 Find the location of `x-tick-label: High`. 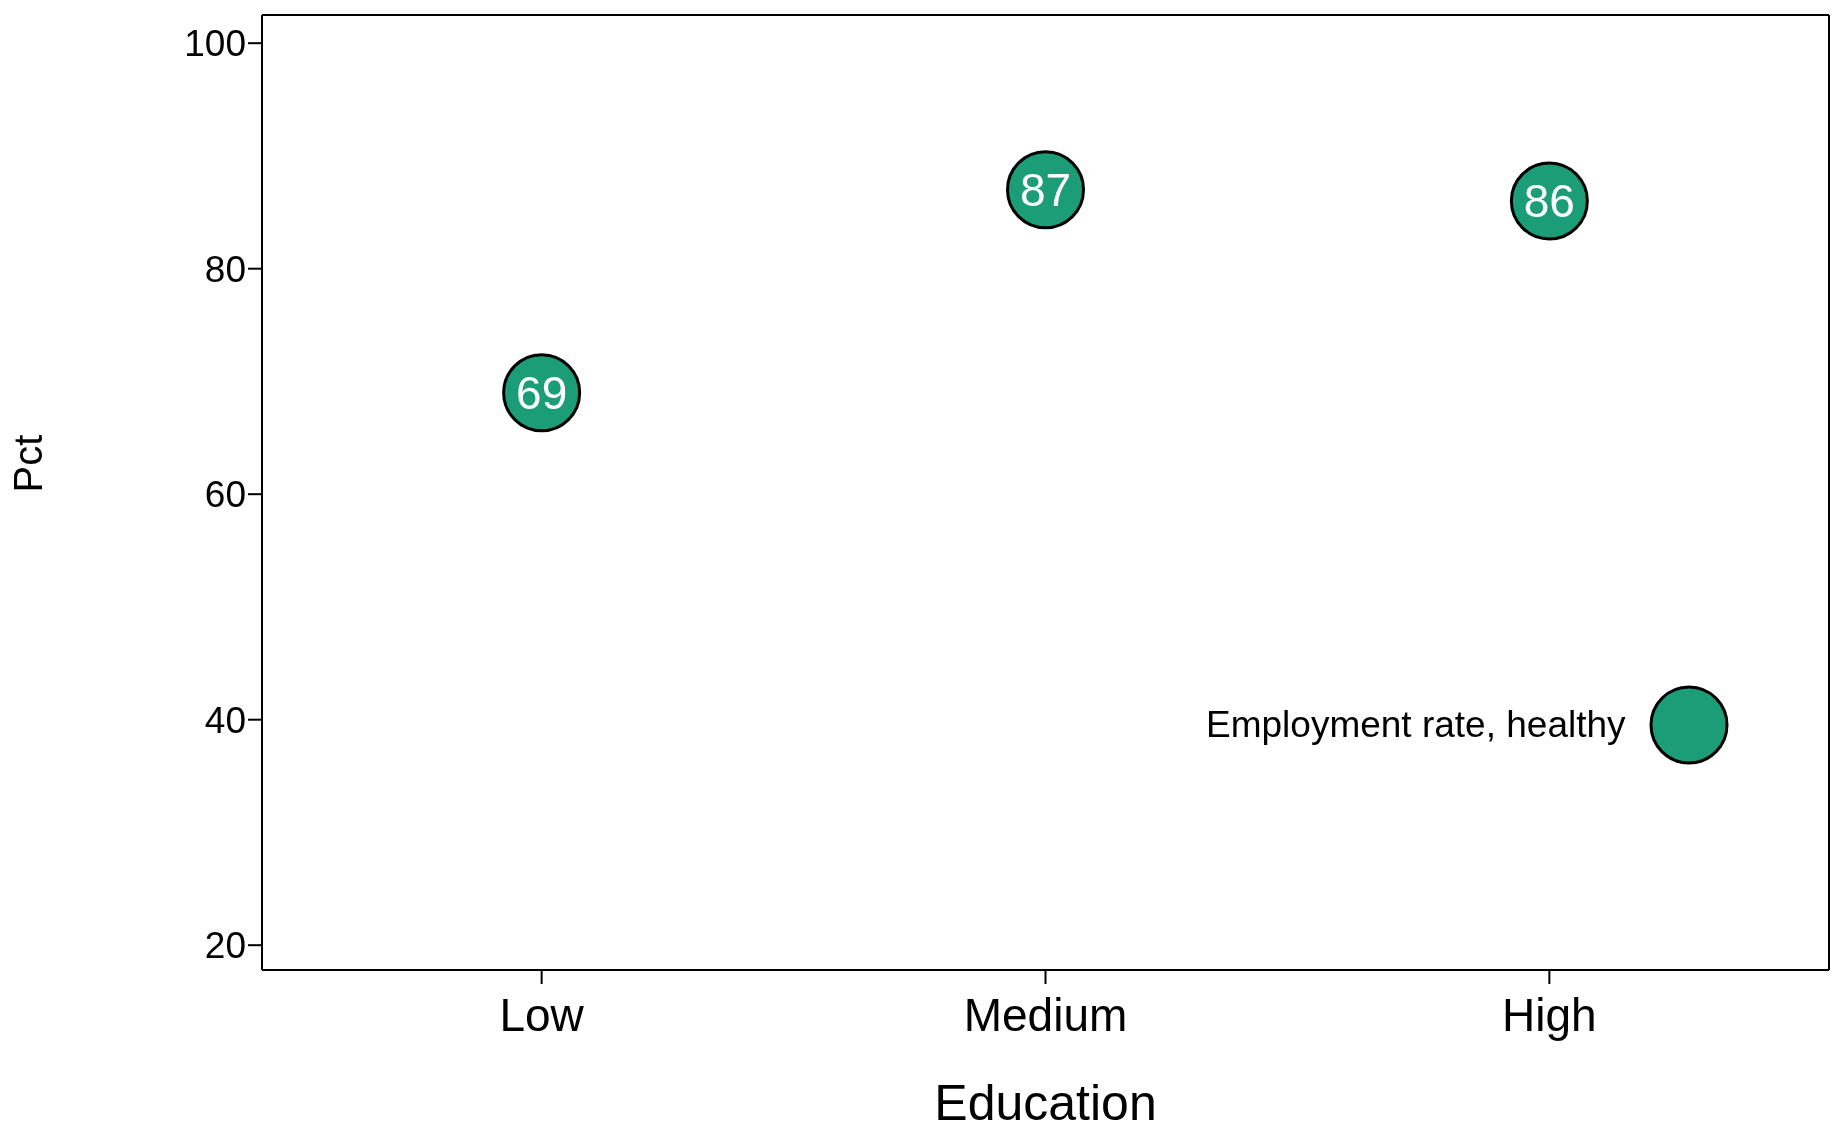

x-tick-label: High is located at coordinates (1549, 1014).